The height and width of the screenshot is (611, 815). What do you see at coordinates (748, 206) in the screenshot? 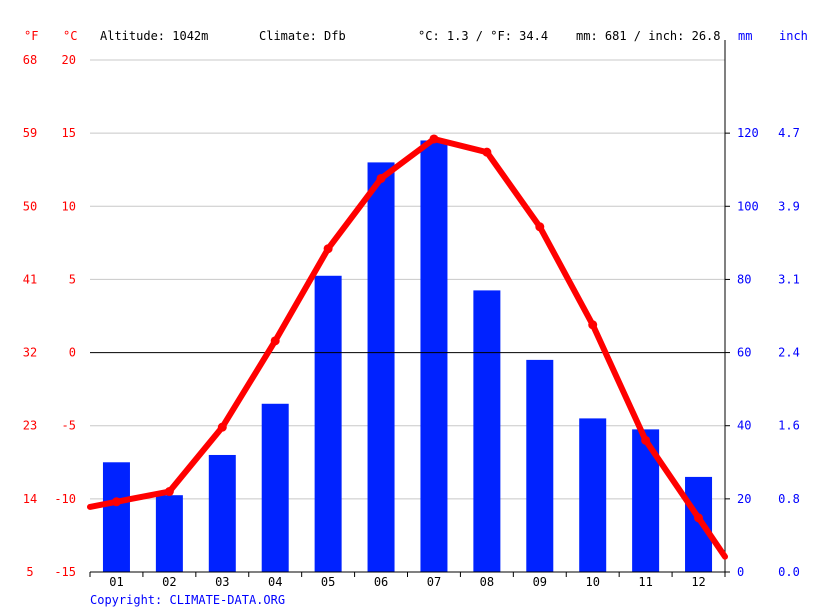
I see `mm-tick-label: 100` at bounding box center [748, 206].